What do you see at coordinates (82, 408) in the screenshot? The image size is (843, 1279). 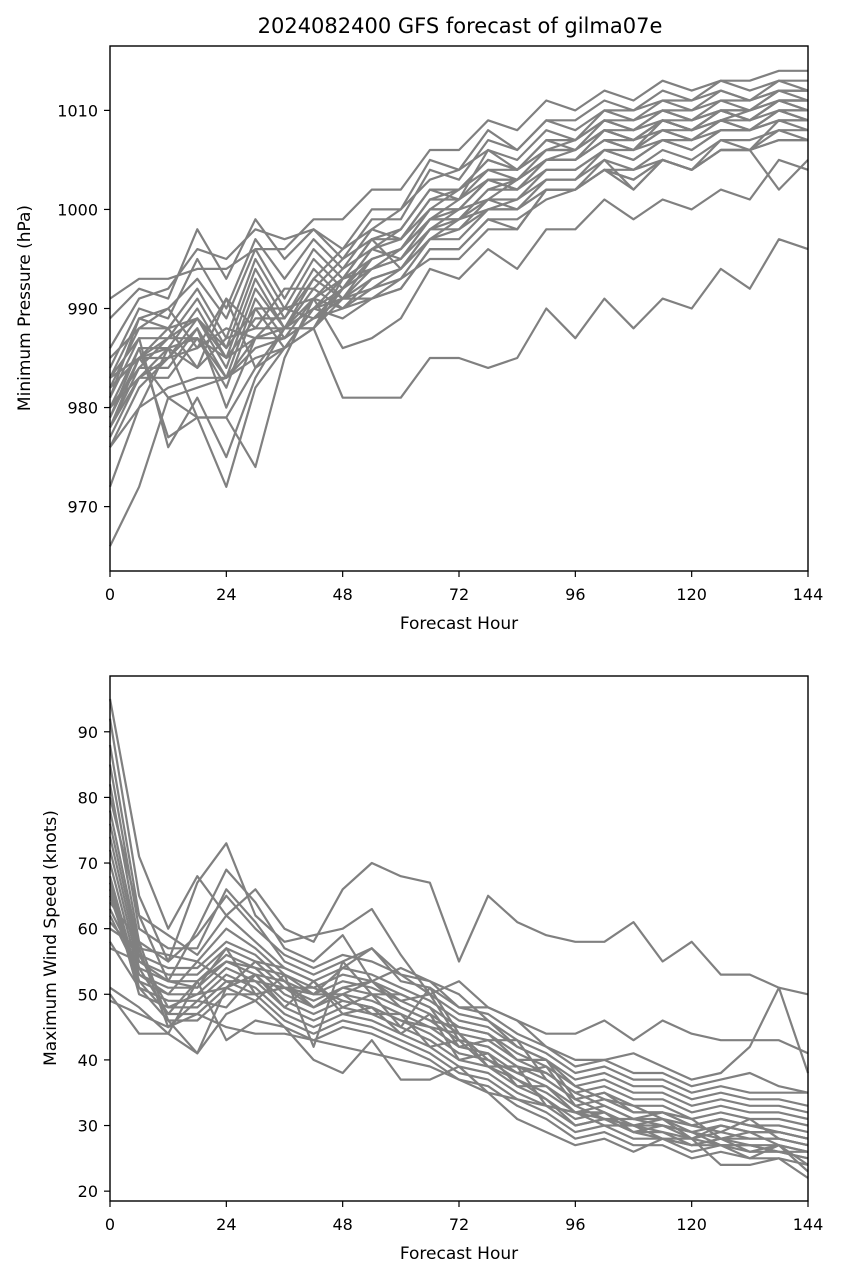 I see `pressure-y-tick-label: 980` at bounding box center [82, 408].